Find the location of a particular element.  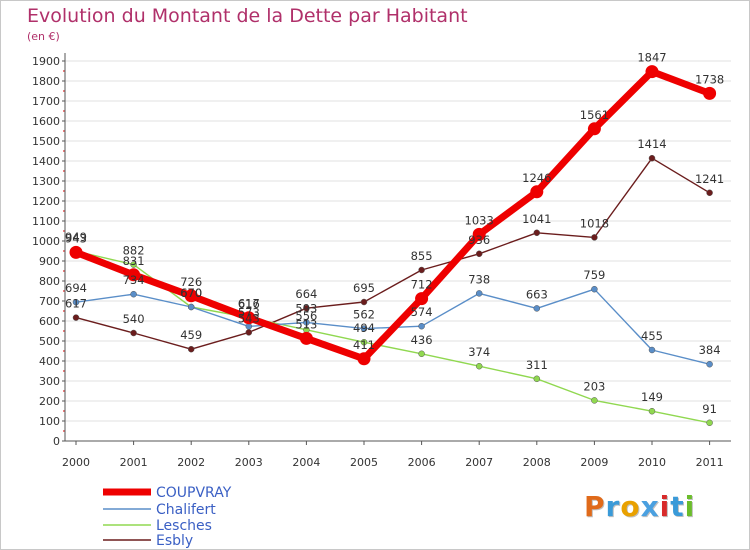

data-label: 949 is located at coordinates (76, 237).